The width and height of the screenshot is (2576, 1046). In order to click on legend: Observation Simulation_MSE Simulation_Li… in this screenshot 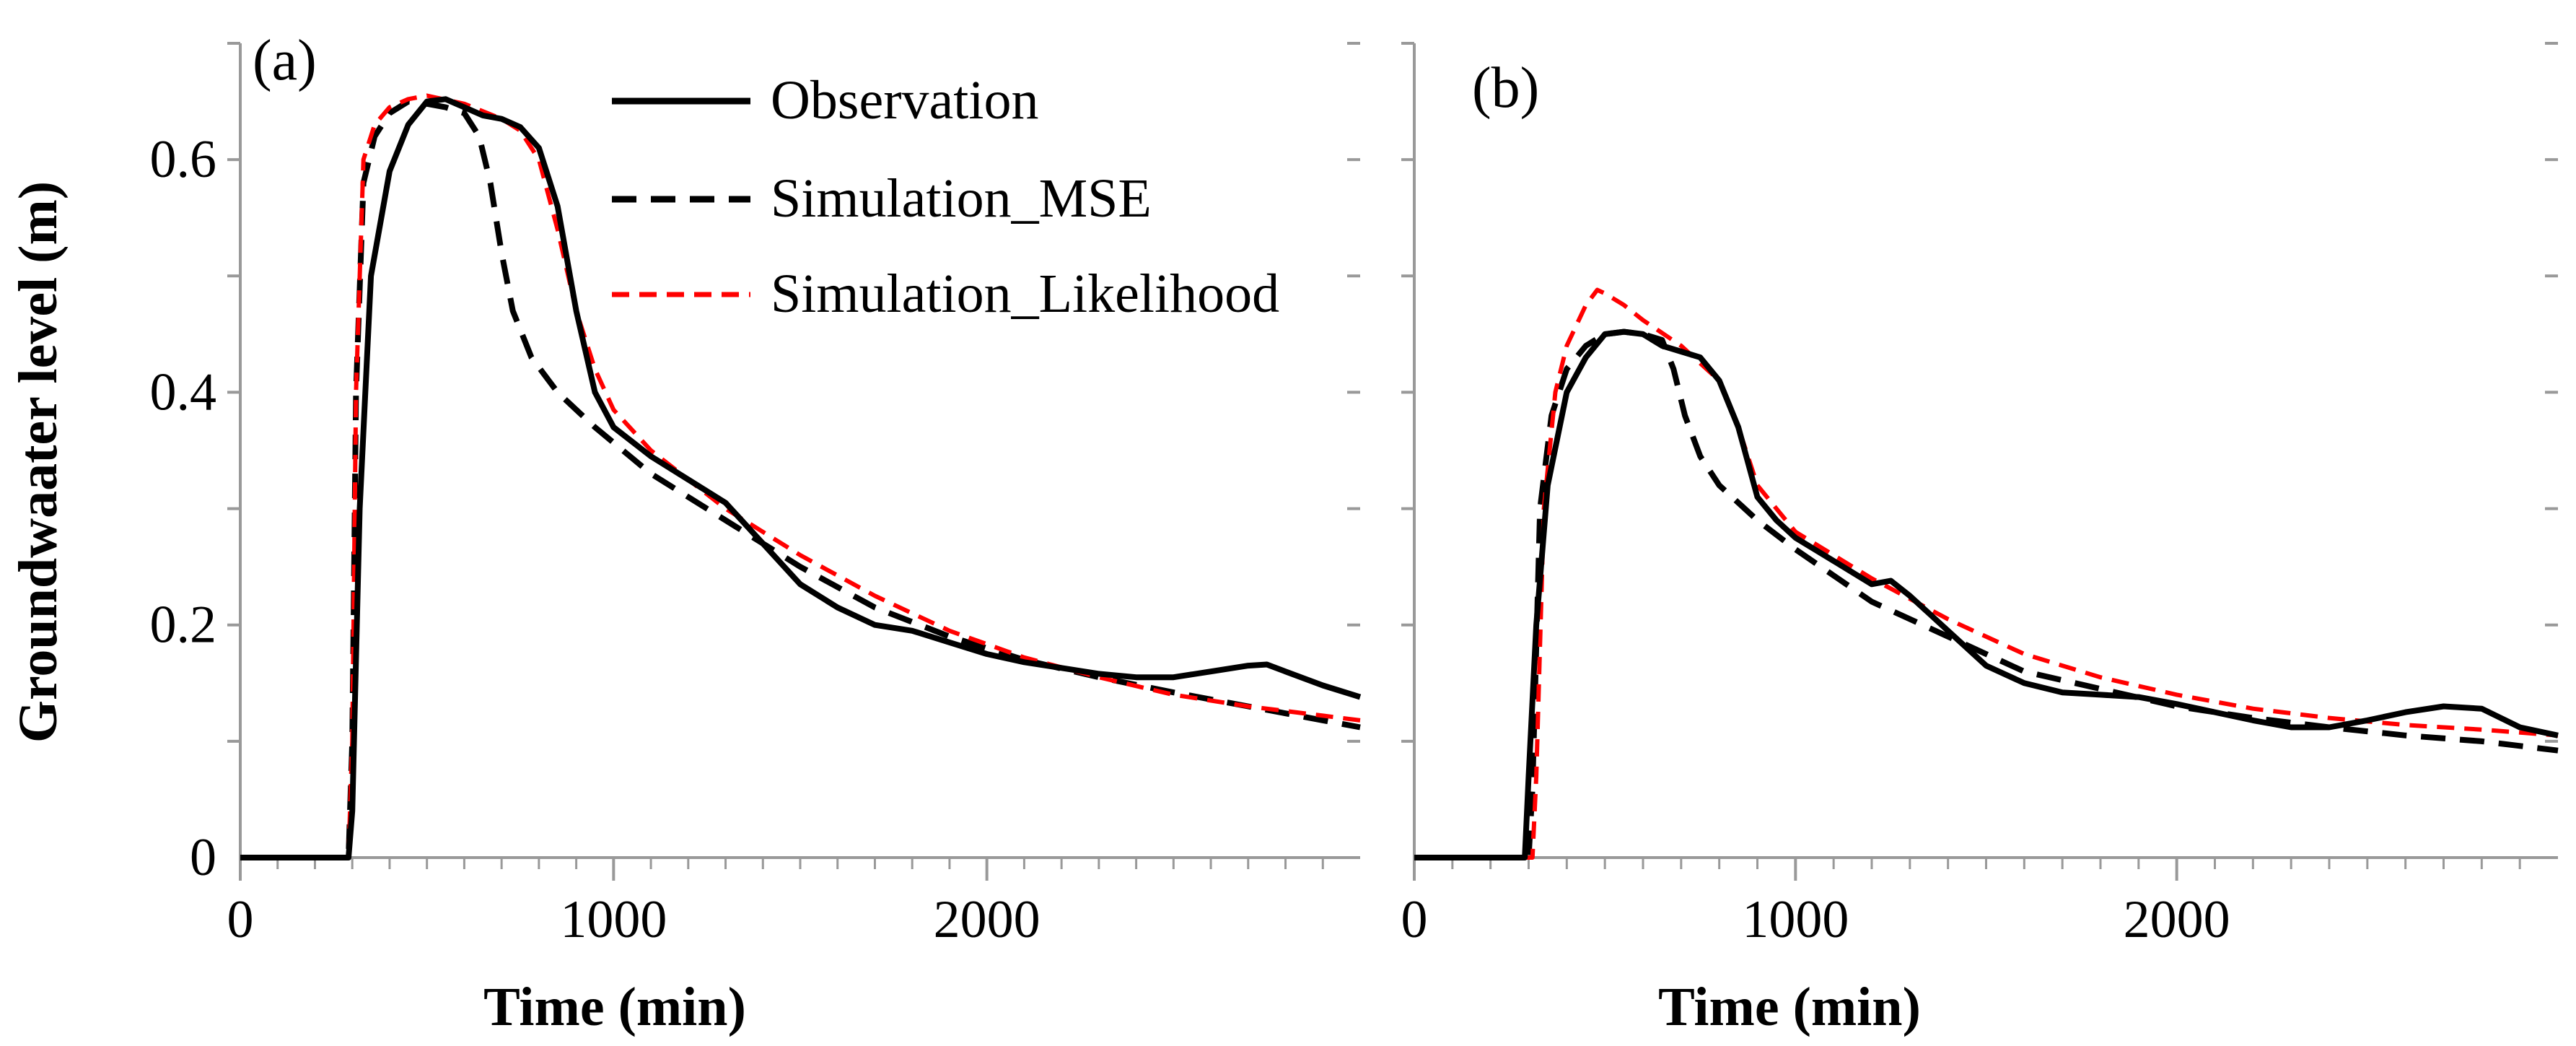, I will do `click(945, 197)`.